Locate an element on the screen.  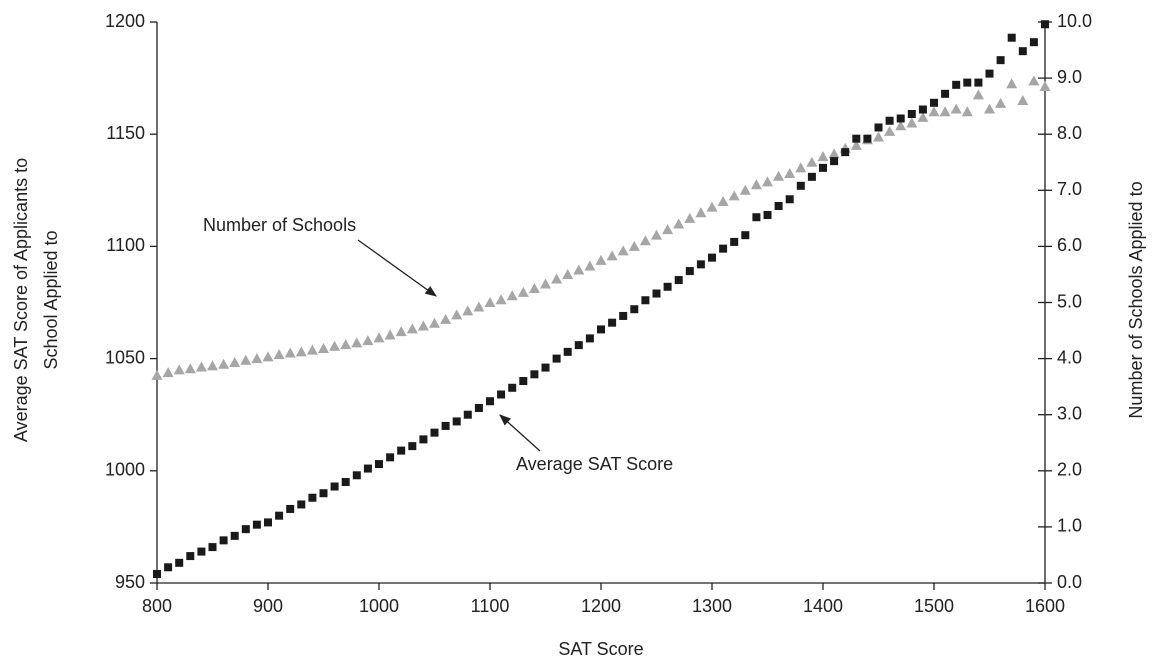
x-tick-label: 1000 is located at coordinates (379, 606).